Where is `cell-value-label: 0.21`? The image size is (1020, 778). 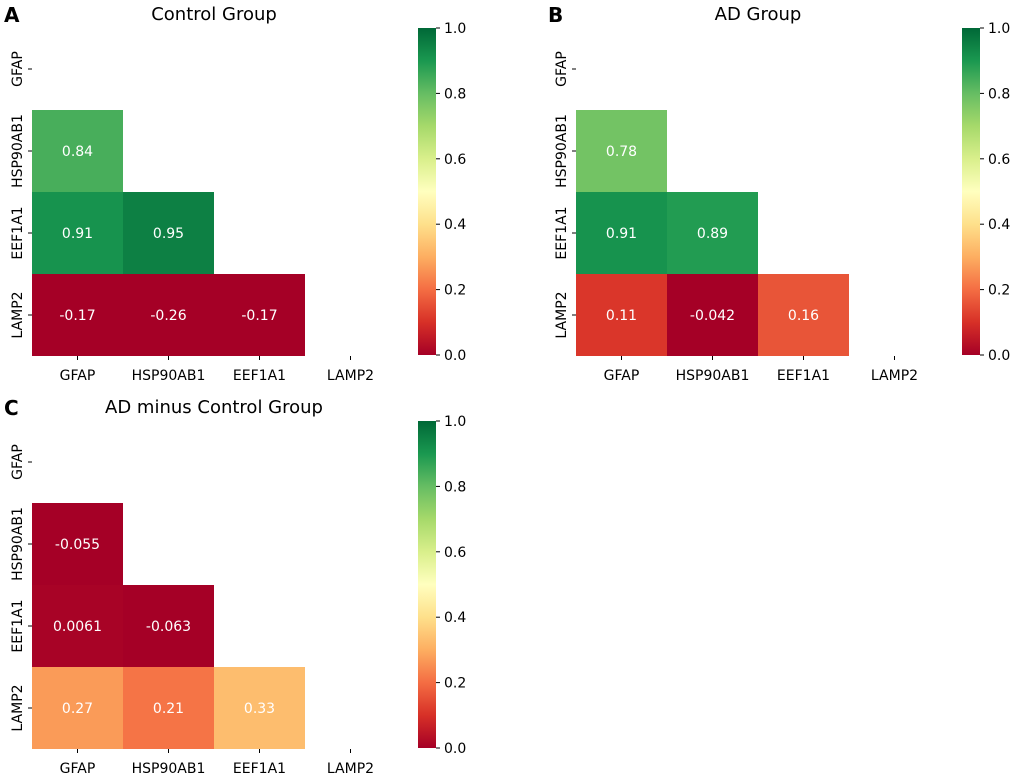
cell-value-label: 0.21 is located at coordinates (168, 709).